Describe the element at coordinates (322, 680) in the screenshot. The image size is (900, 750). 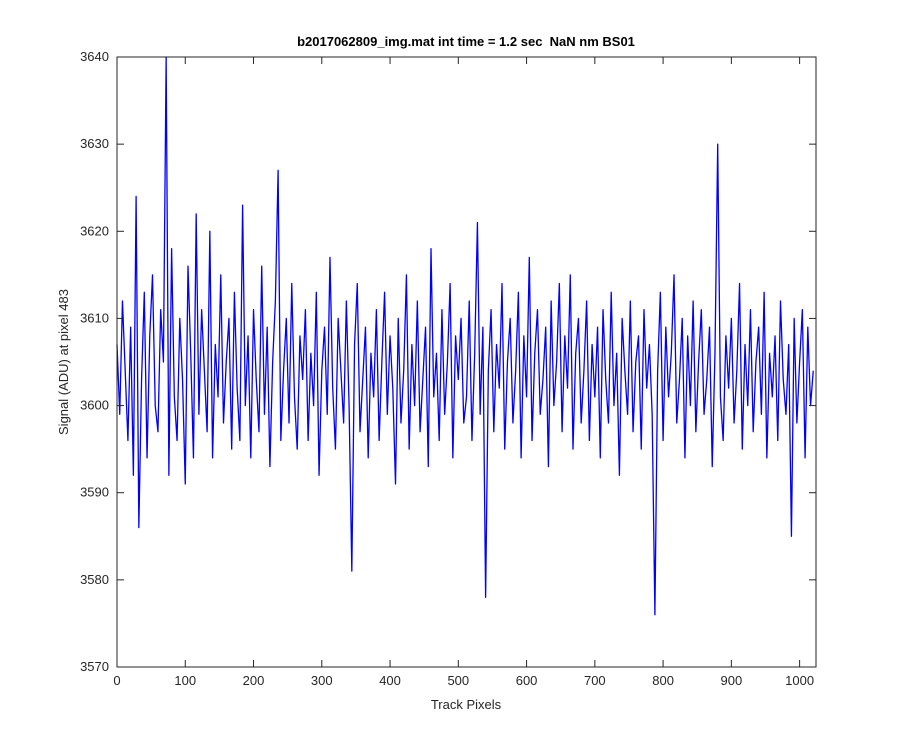
I see `x-tick-label: 300` at that location.